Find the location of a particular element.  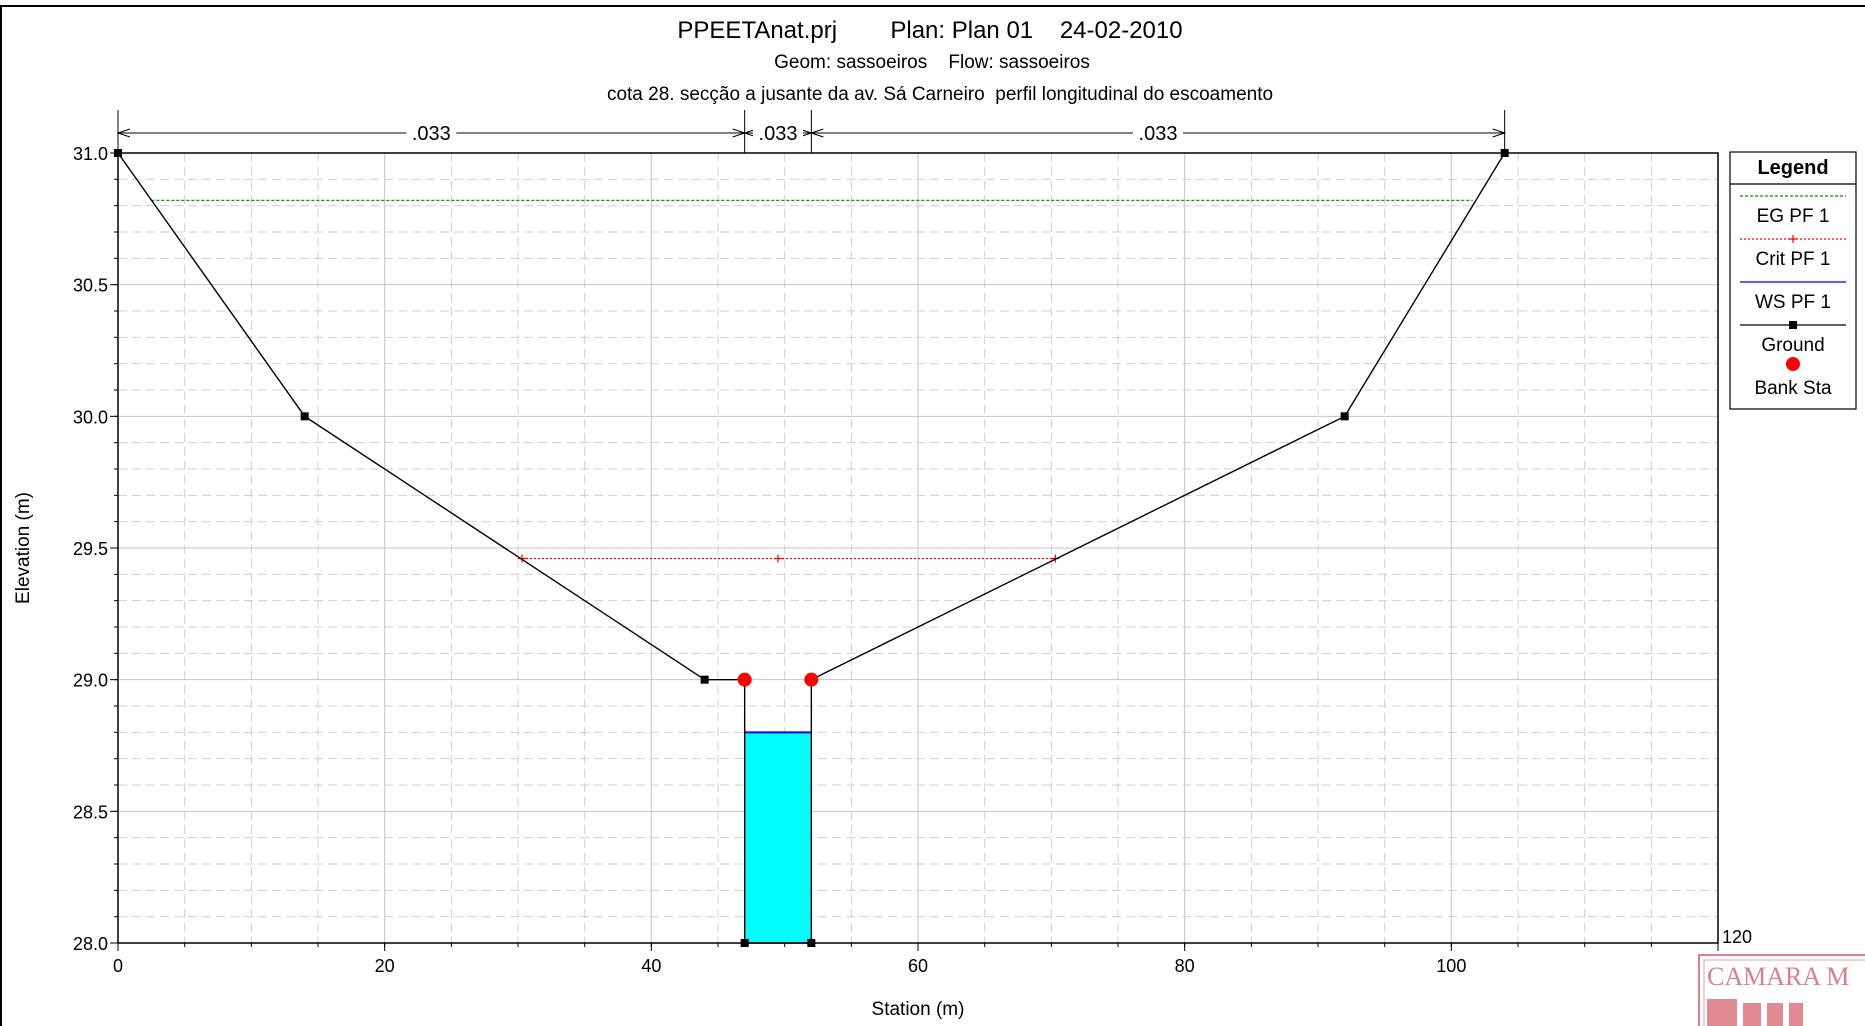

legend-items: EG PF 1 Crit PF 1 WS PF 1 Ground Bank Sta is located at coordinates (1793, 297).